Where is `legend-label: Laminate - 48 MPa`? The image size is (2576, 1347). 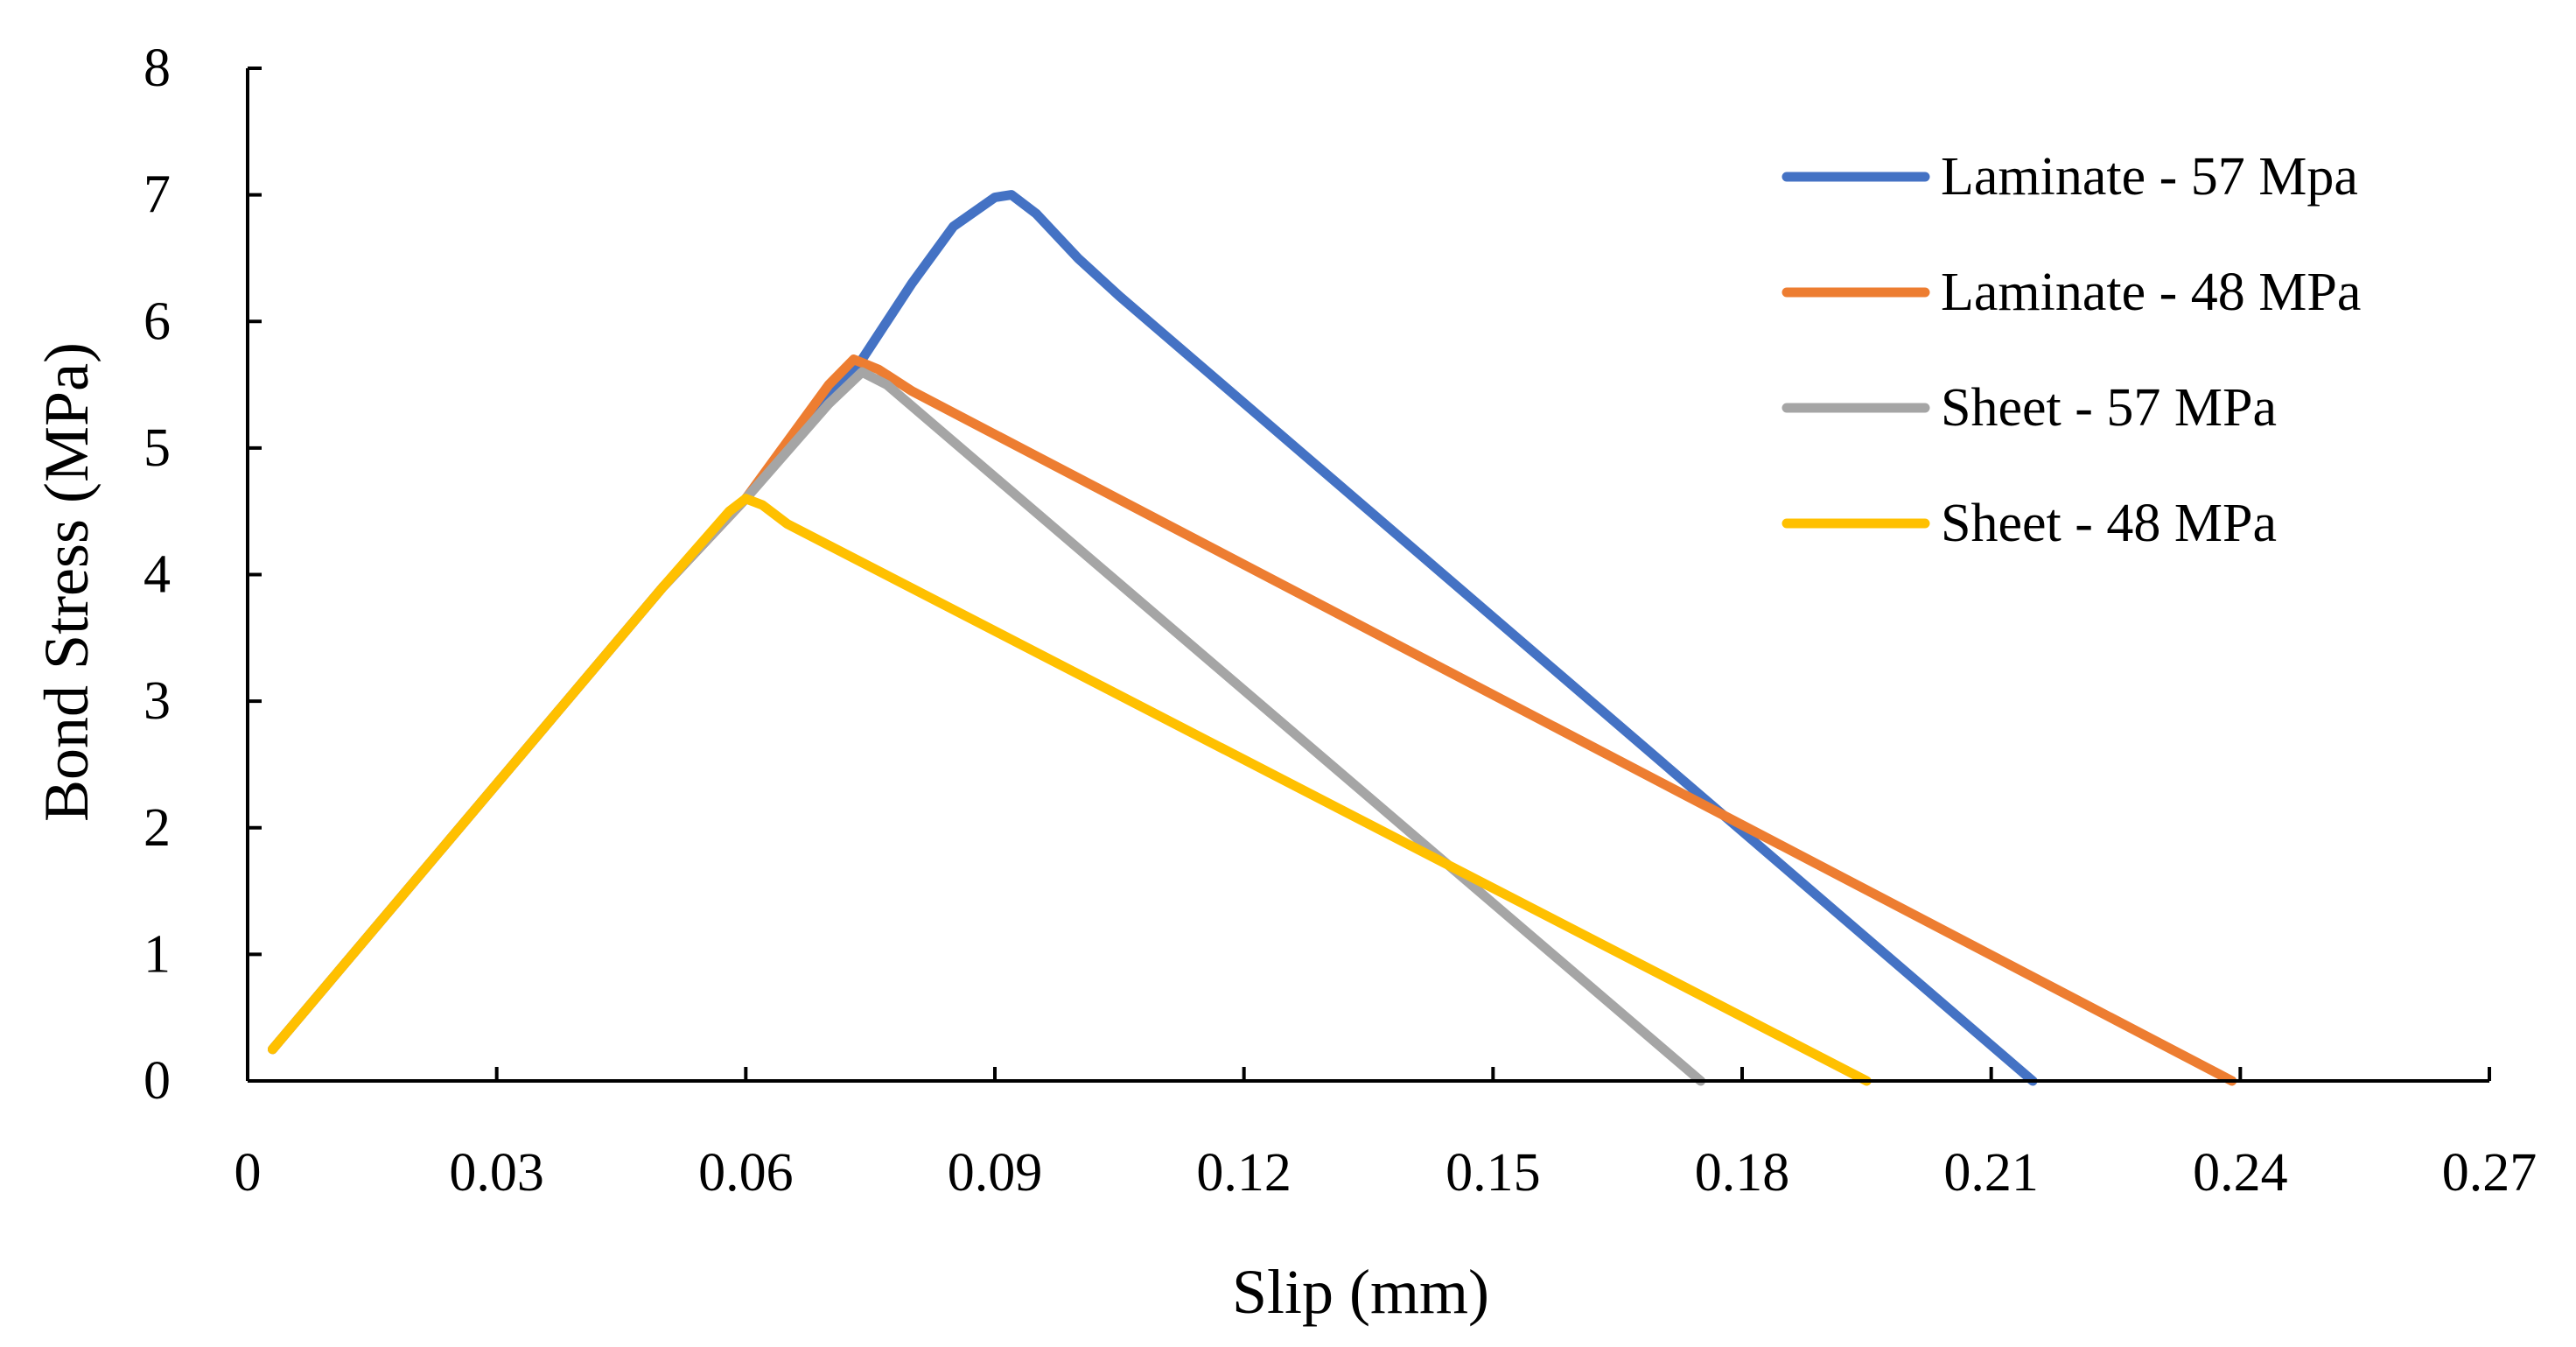 legend-label: Laminate - 48 MPa is located at coordinates (2151, 292).